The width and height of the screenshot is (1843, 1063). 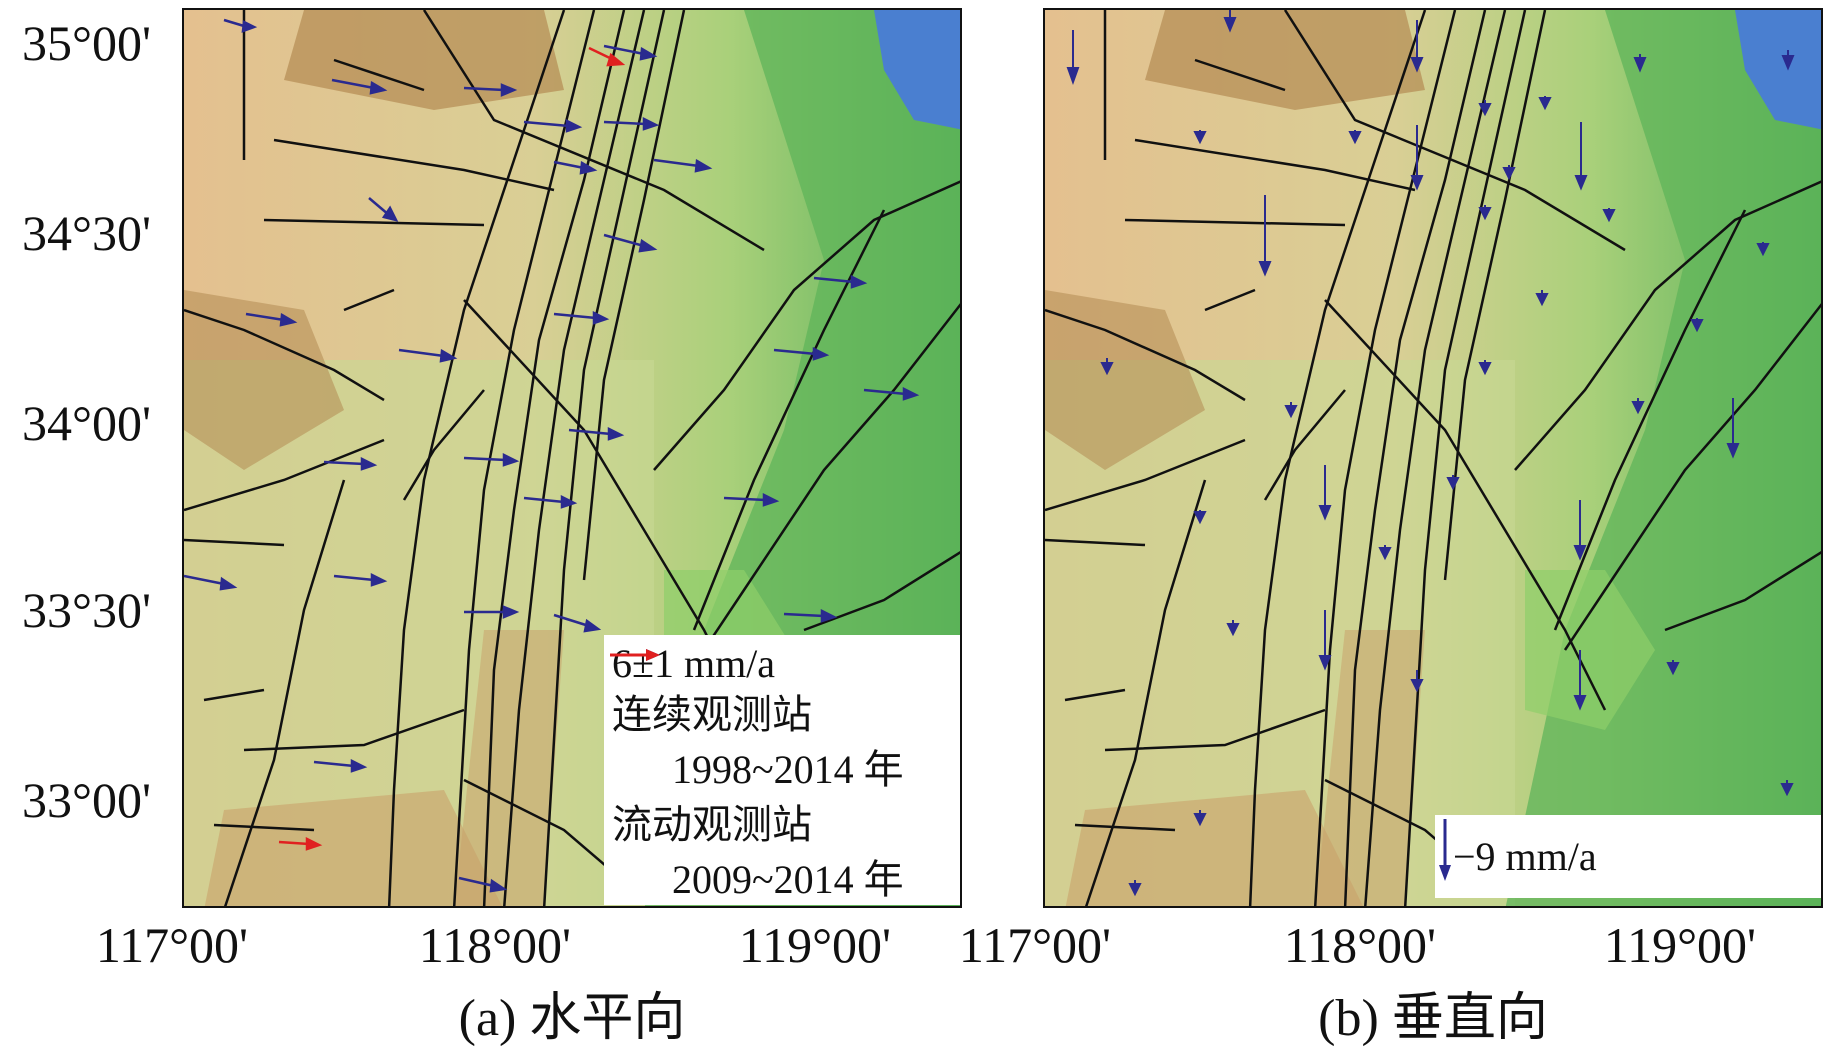 I want to click on mobile-station-arrows, so click(x=452, y=448).